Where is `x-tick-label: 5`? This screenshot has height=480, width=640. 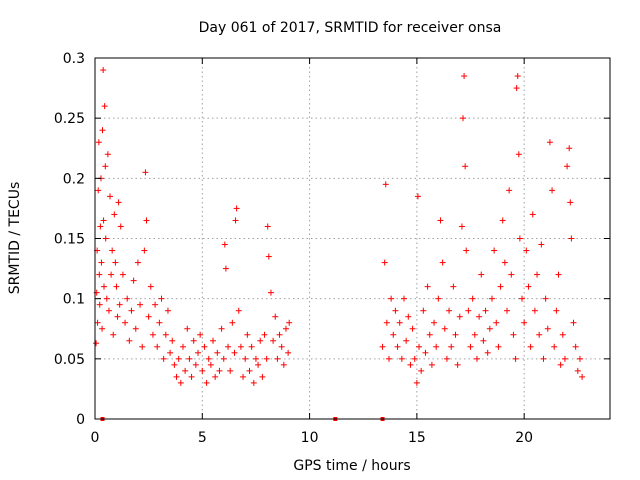 x-tick-label: 5 is located at coordinates (202, 438).